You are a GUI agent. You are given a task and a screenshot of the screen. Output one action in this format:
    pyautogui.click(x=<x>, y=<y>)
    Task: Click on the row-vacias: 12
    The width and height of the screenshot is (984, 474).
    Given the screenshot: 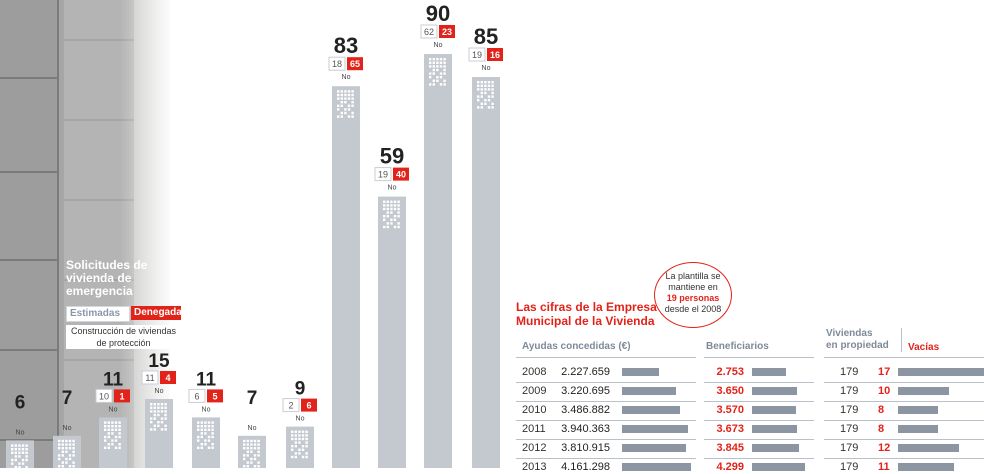 What is the action you would take?
    pyautogui.click(x=884, y=448)
    